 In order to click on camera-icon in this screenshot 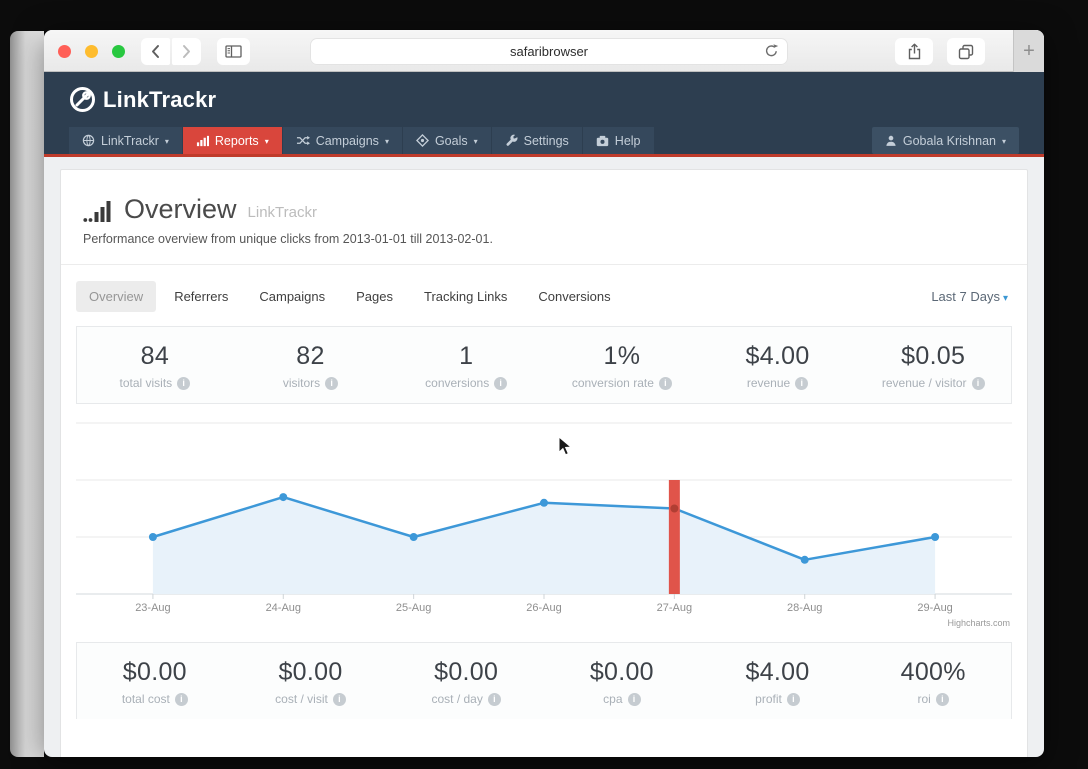, I will do `click(602, 141)`.